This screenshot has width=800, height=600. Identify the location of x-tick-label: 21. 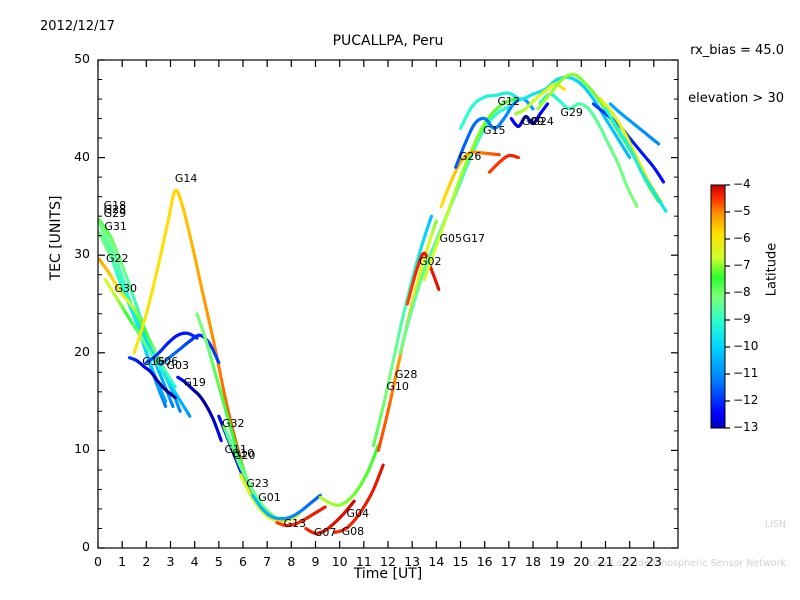
(605, 561).